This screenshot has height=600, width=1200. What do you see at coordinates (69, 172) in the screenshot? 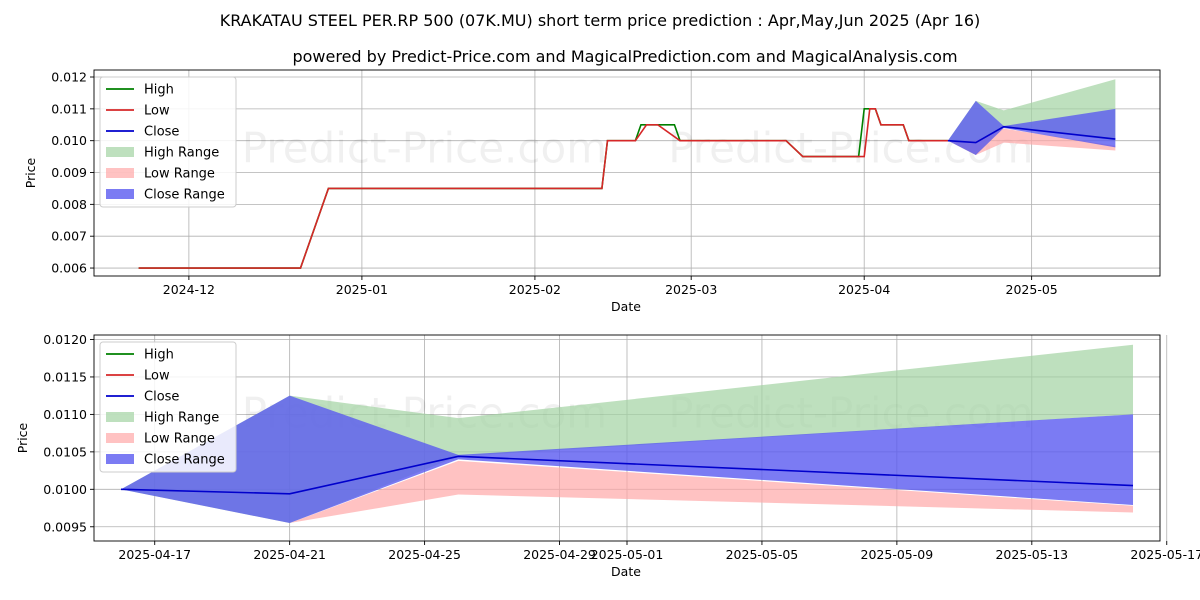
I see `y-tick-label: 0.009` at bounding box center [69, 172].